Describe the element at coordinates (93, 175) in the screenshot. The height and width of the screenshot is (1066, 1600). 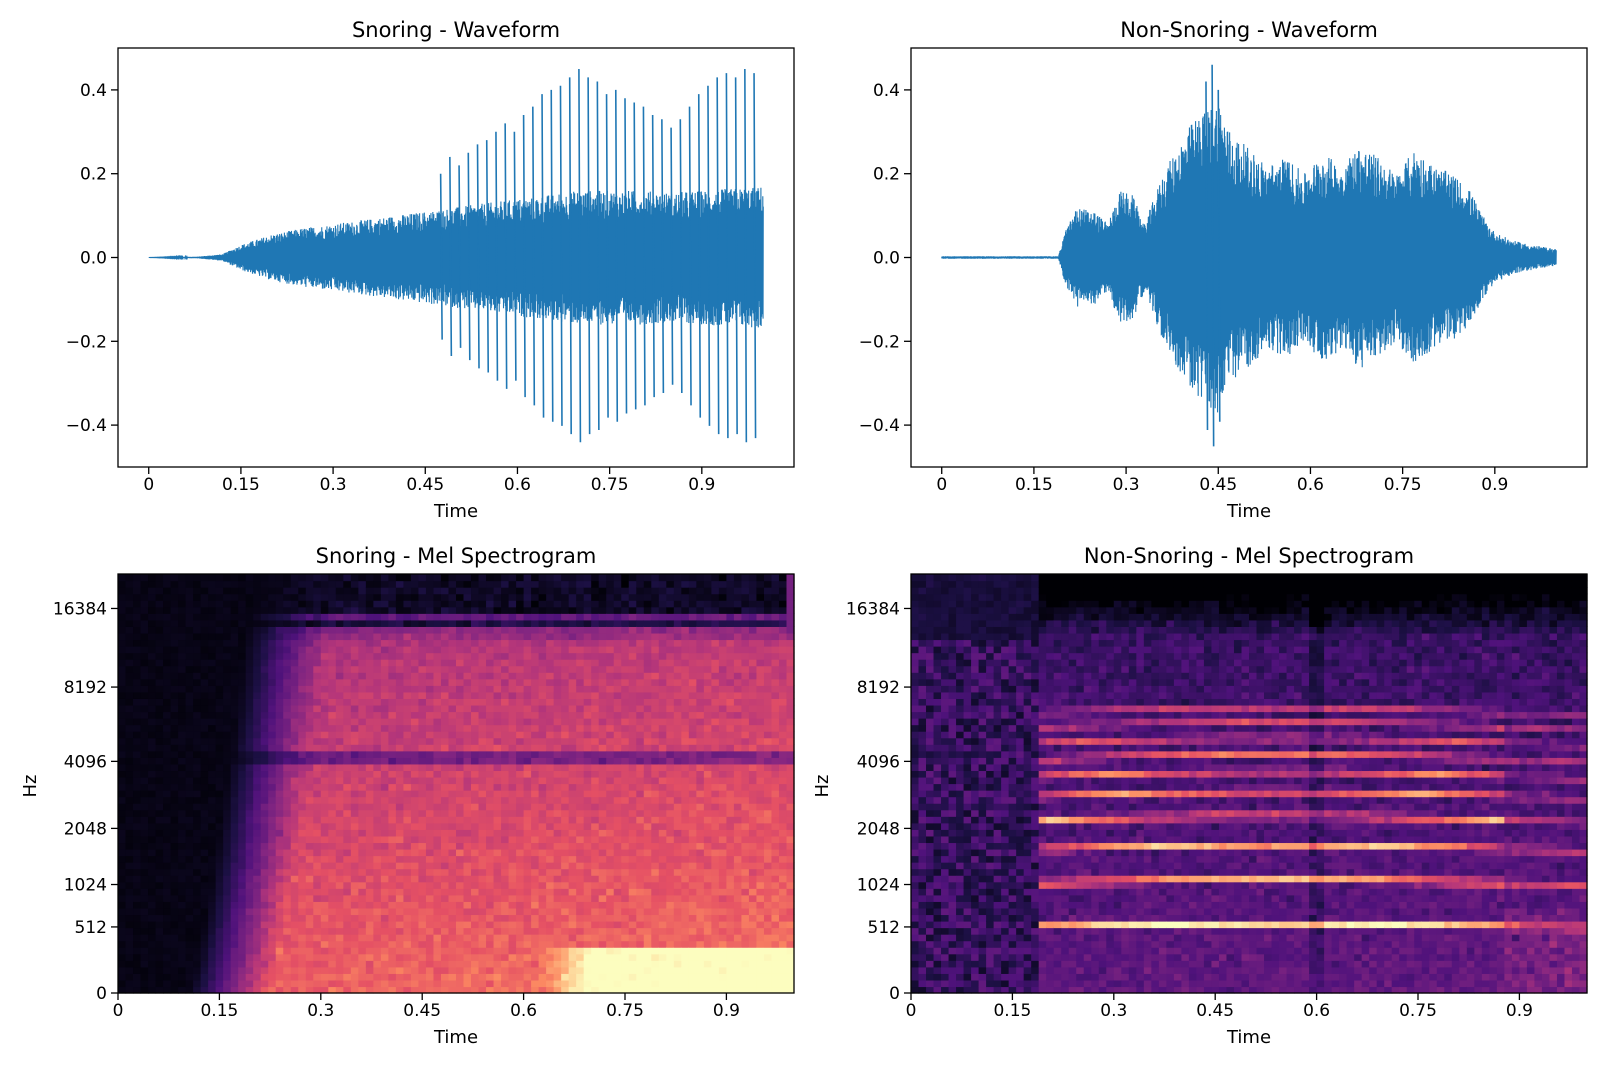
I see `y-tick-label: 0.2` at that location.